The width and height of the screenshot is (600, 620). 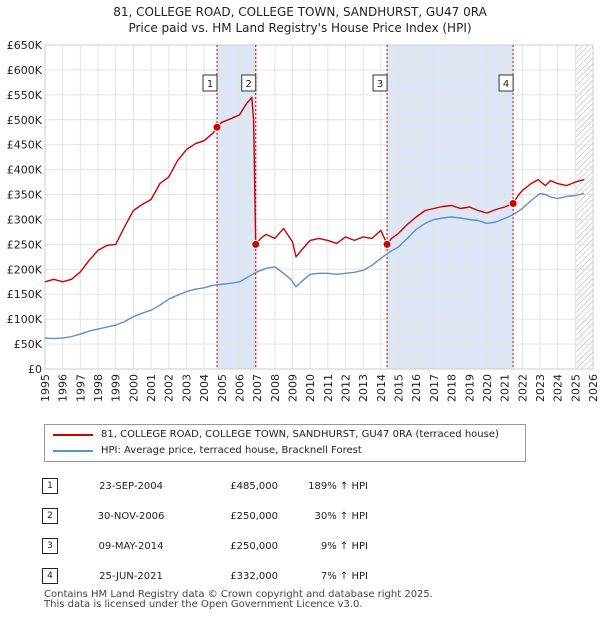 I want to click on x-tick-label: 2002, so click(x=169, y=388).